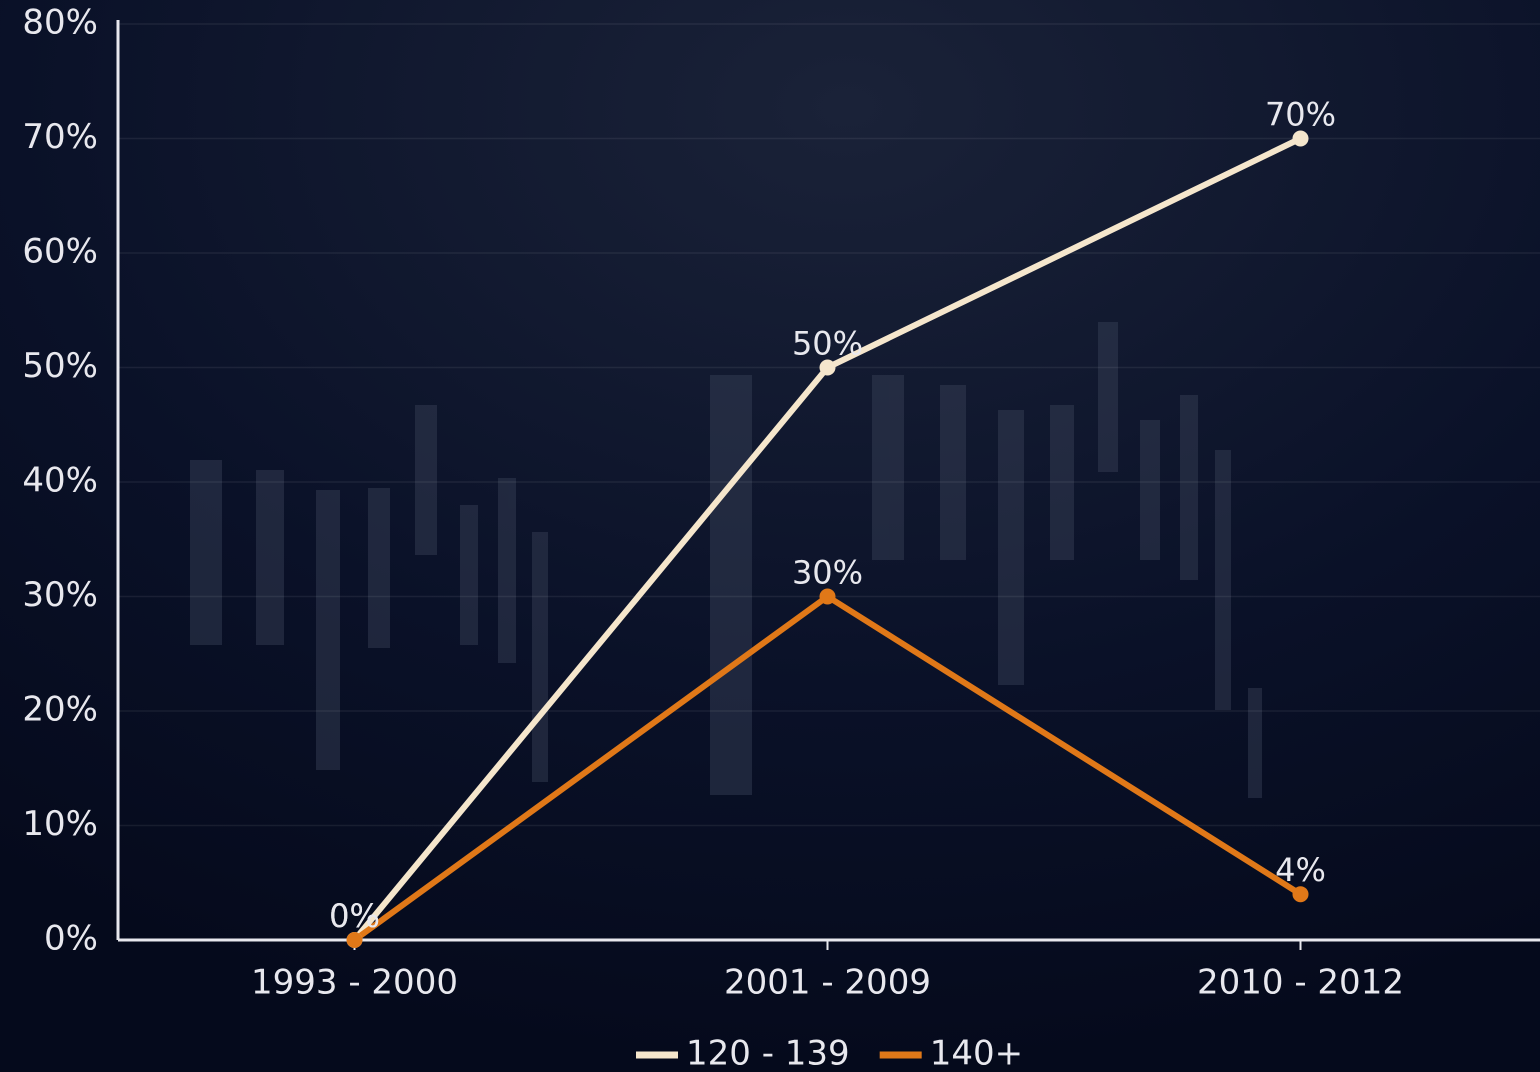 The width and height of the screenshot is (1540, 1072). I want to click on data-label: 70%, so click(1300, 115).